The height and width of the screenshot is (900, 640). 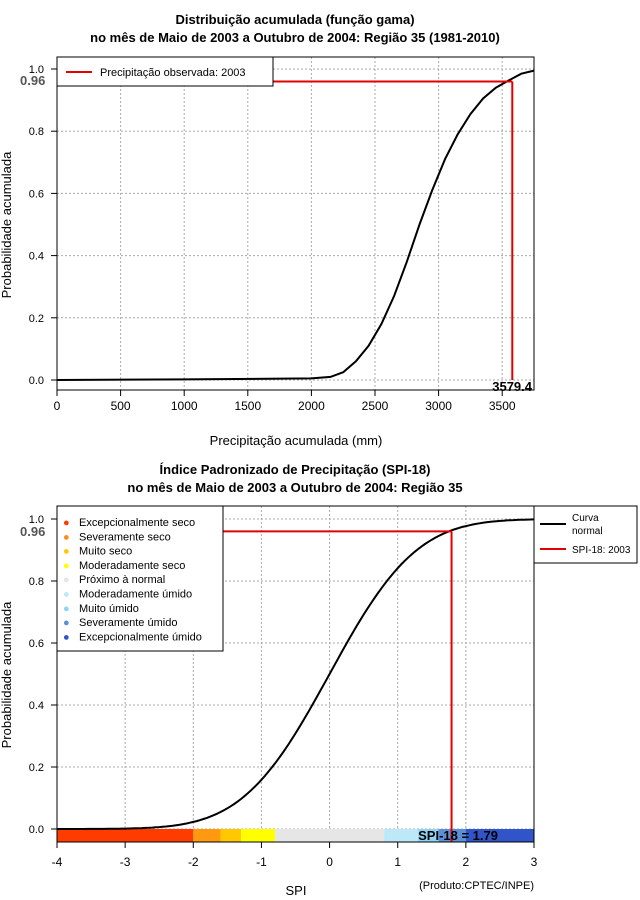 I want to click on chart1-legend-box, so click(x=165, y=71).